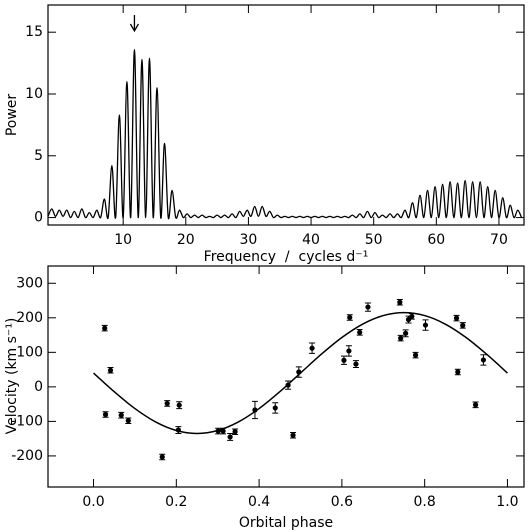 The image size is (531, 531). What do you see at coordinates (499, 240) in the screenshot?
I see `x-tick-label: 70` at bounding box center [499, 240].